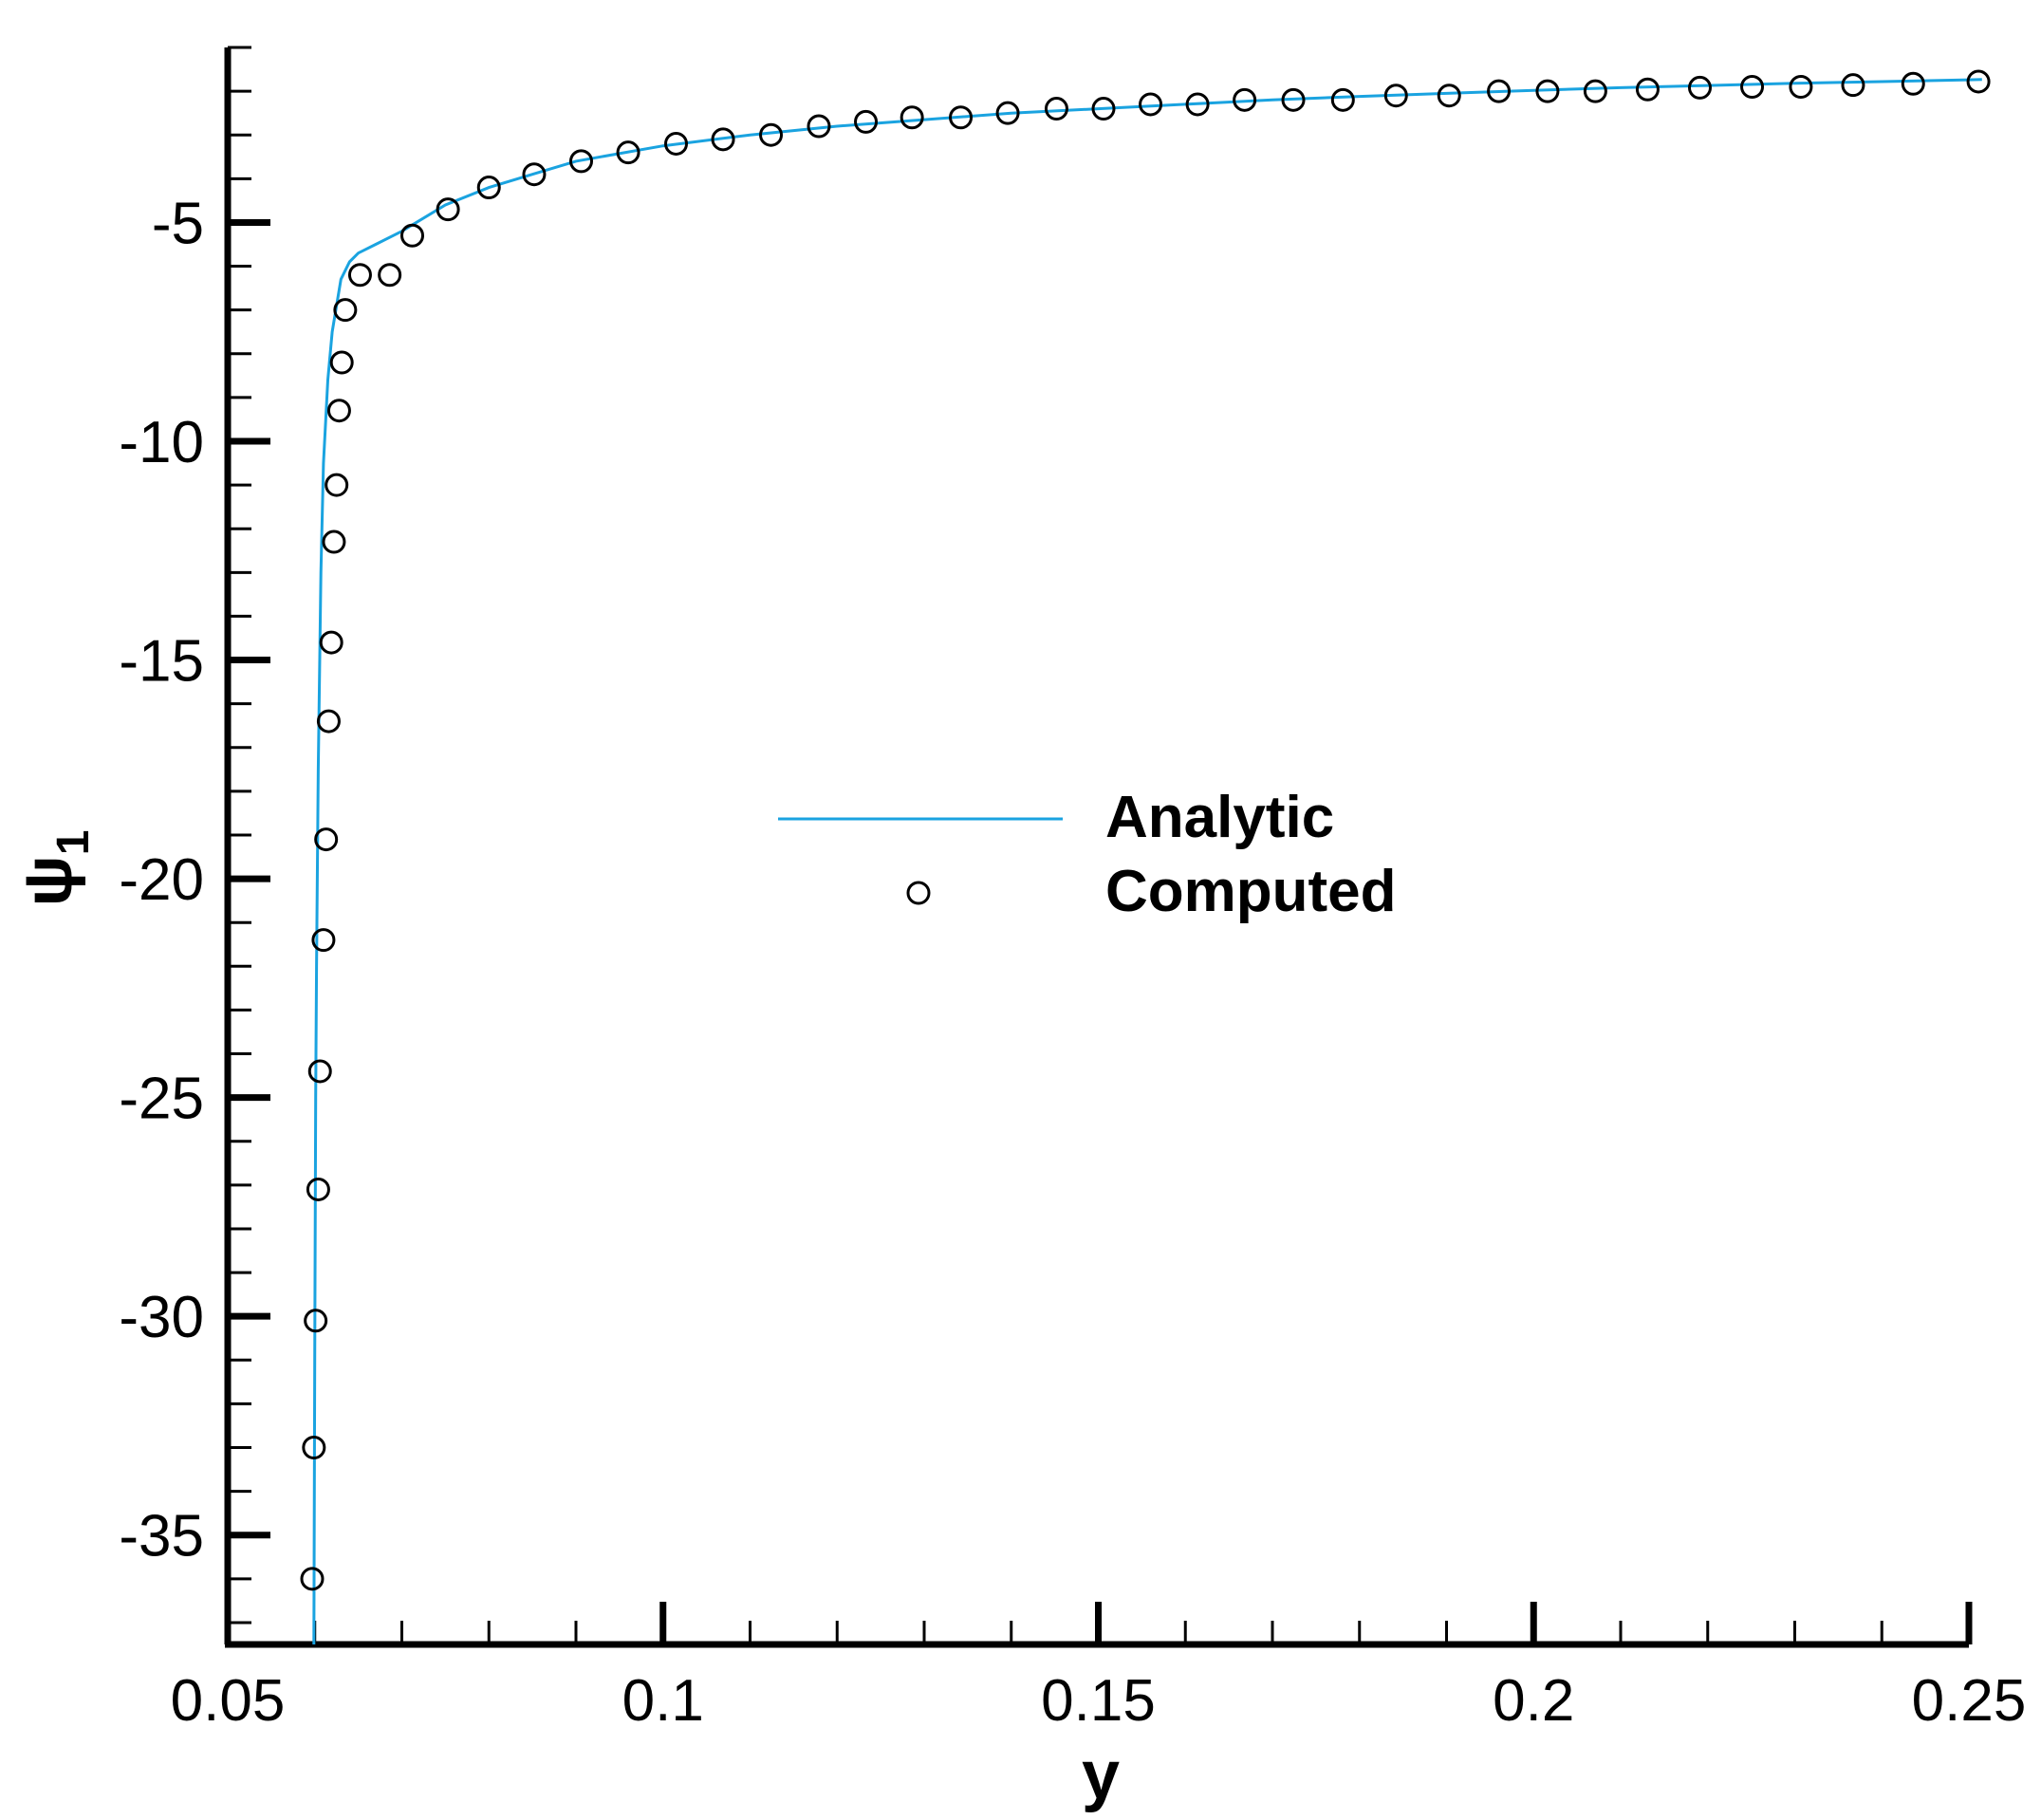  Describe the element at coordinates (1251, 891) in the screenshot. I see `legend-computed-label: Computed` at that location.